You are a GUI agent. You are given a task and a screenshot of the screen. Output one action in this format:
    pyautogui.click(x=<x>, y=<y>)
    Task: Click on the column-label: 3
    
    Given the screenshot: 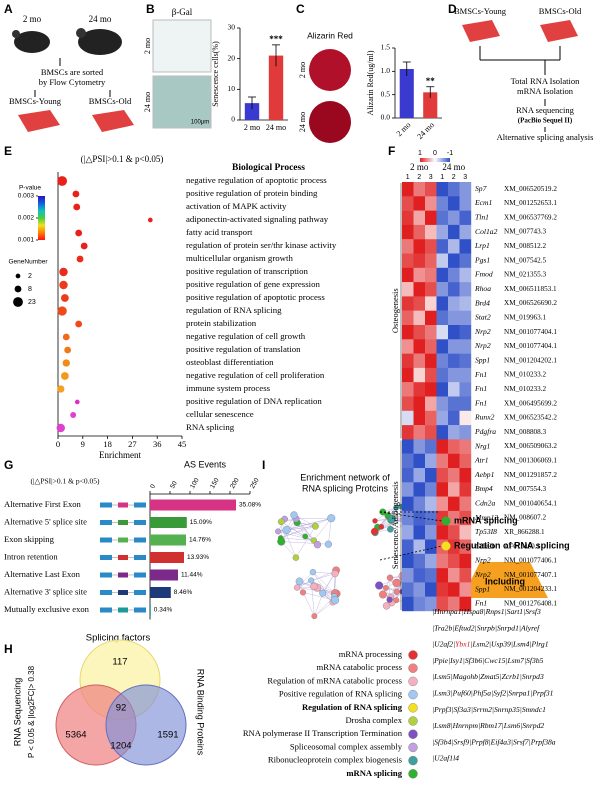 What is the action you would take?
    pyautogui.click(x=431, y=177)
    